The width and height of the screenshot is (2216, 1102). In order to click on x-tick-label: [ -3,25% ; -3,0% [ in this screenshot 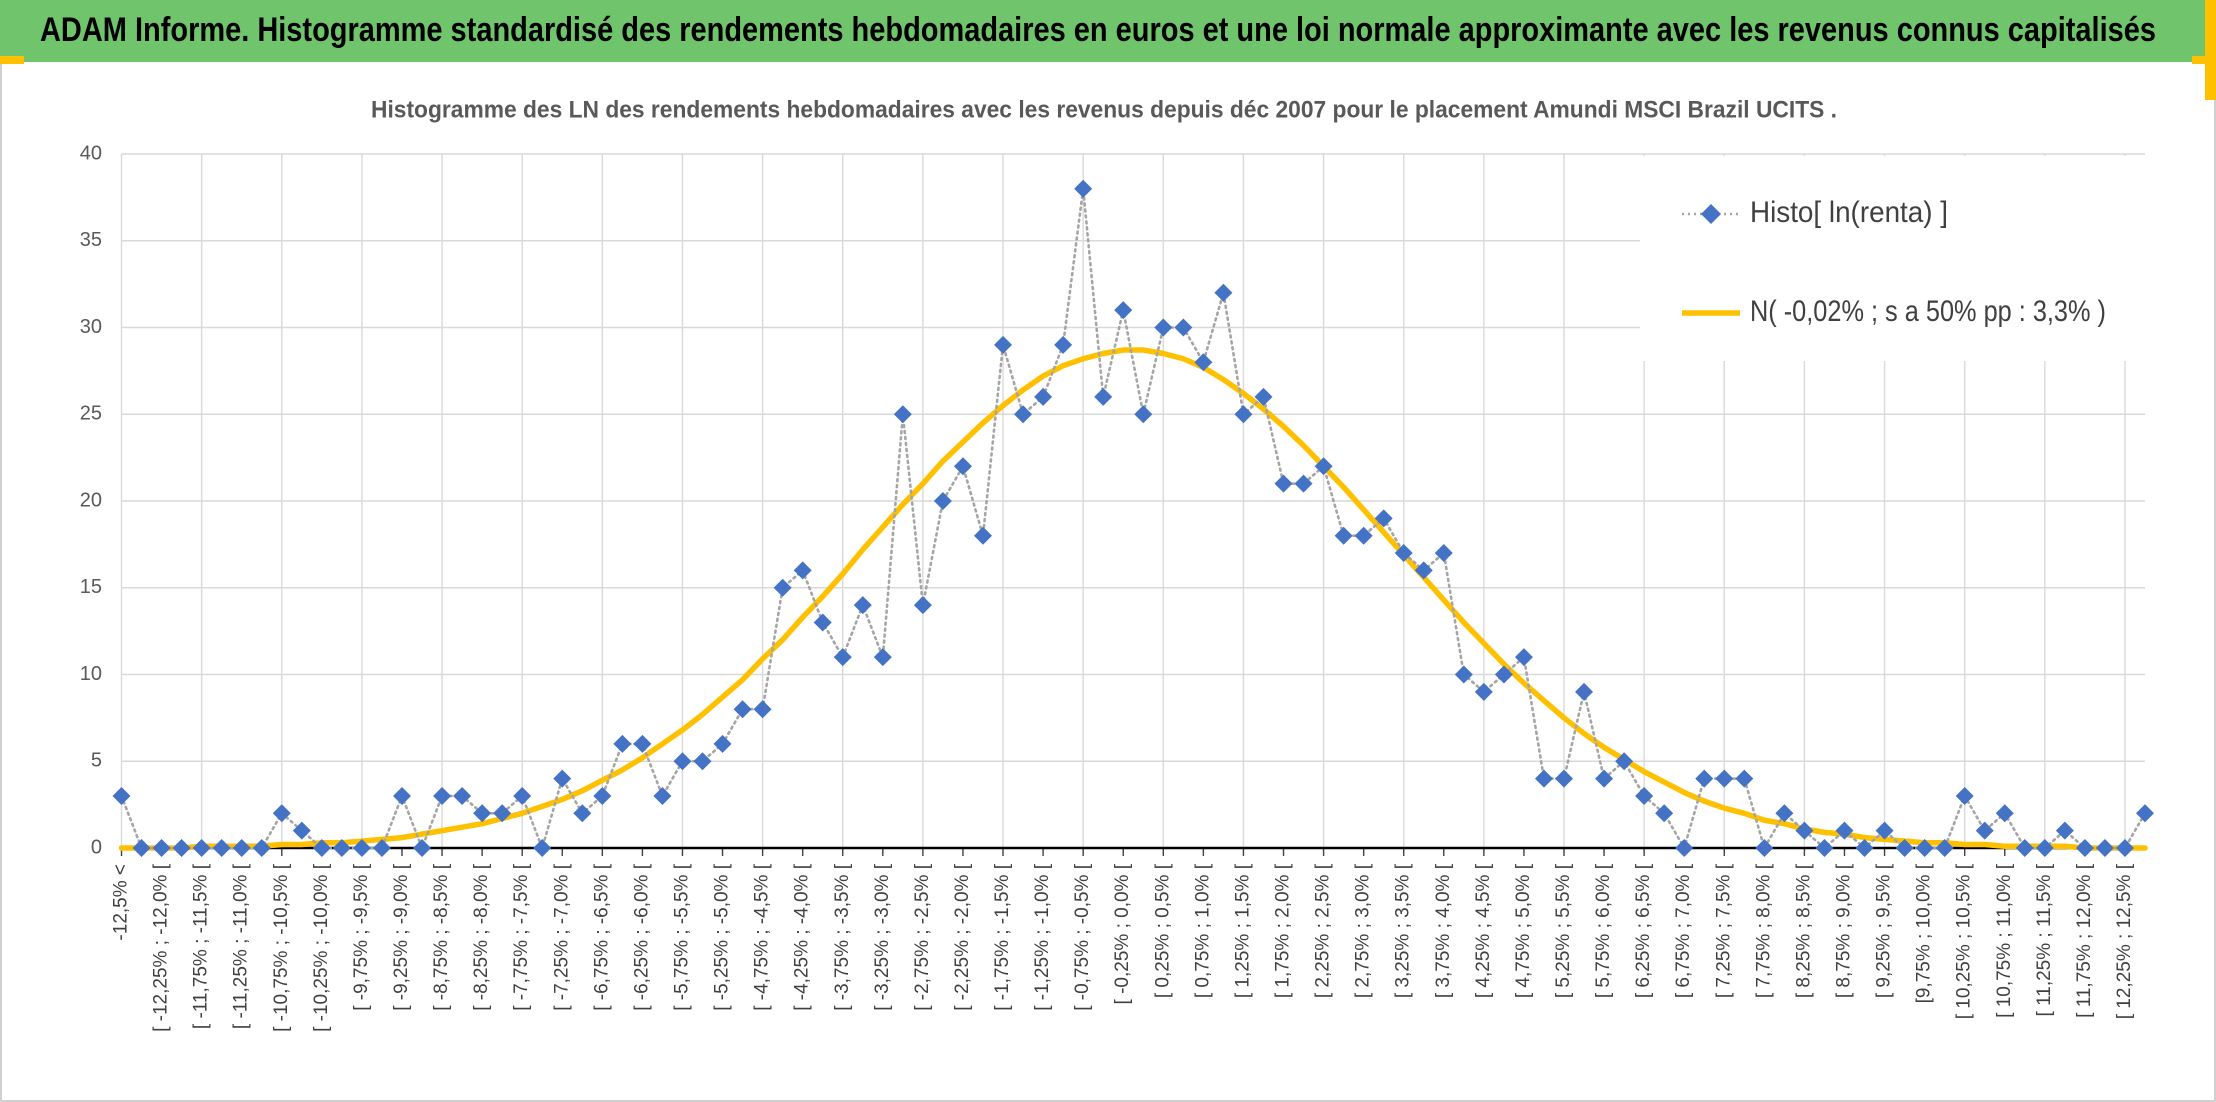, I will do `click(882, 937)`.